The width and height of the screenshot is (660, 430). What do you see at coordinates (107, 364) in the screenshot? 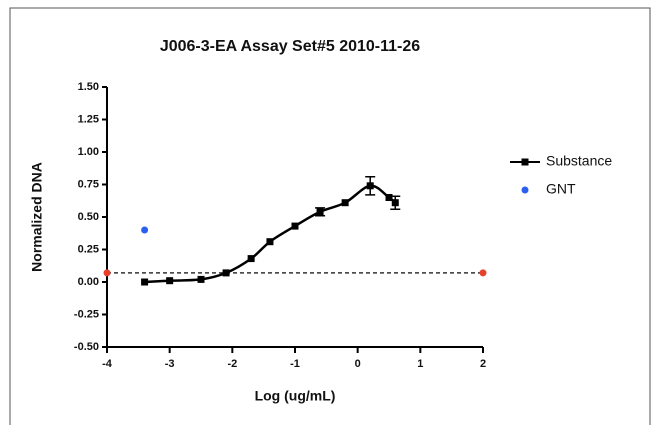
I see `x-tick-label: -4` at bounding box center [107, 364].